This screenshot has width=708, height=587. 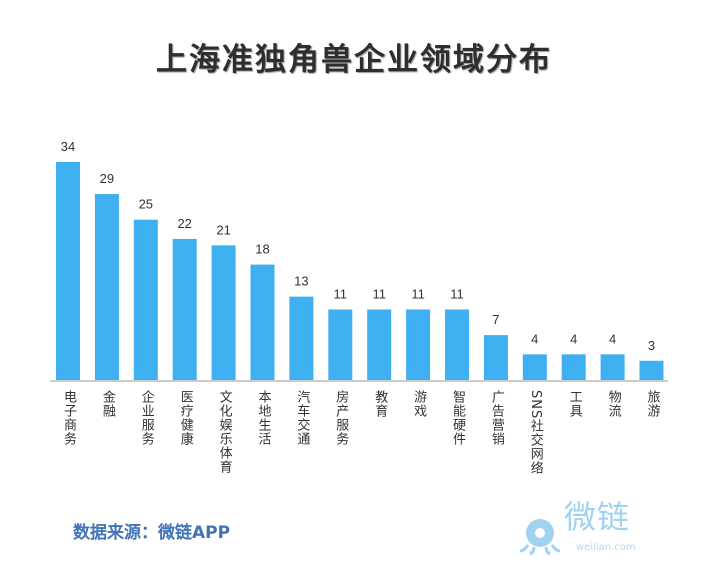 What do you see at coordinates (224, 432) in the screenshot?
I see `x-tick-label: 文化娱乐体育` at bounding box center [224, 432].